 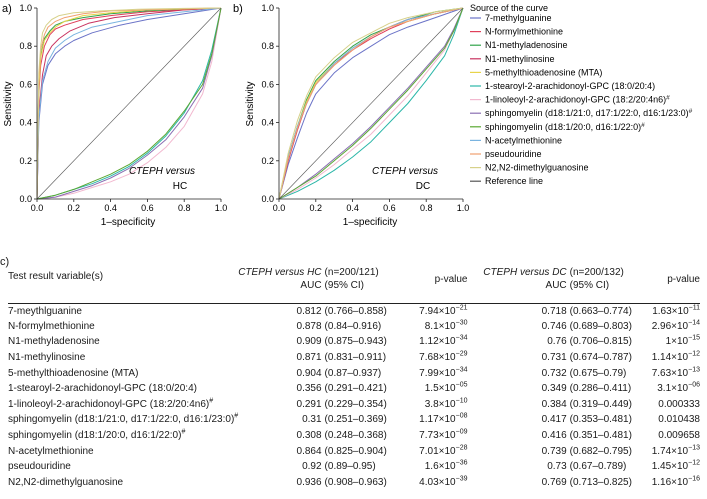 What do you see at coordinates (461, 323) in the screenshot?
I see `p-hc-exponent: −30` at bounding box center [461, 323].